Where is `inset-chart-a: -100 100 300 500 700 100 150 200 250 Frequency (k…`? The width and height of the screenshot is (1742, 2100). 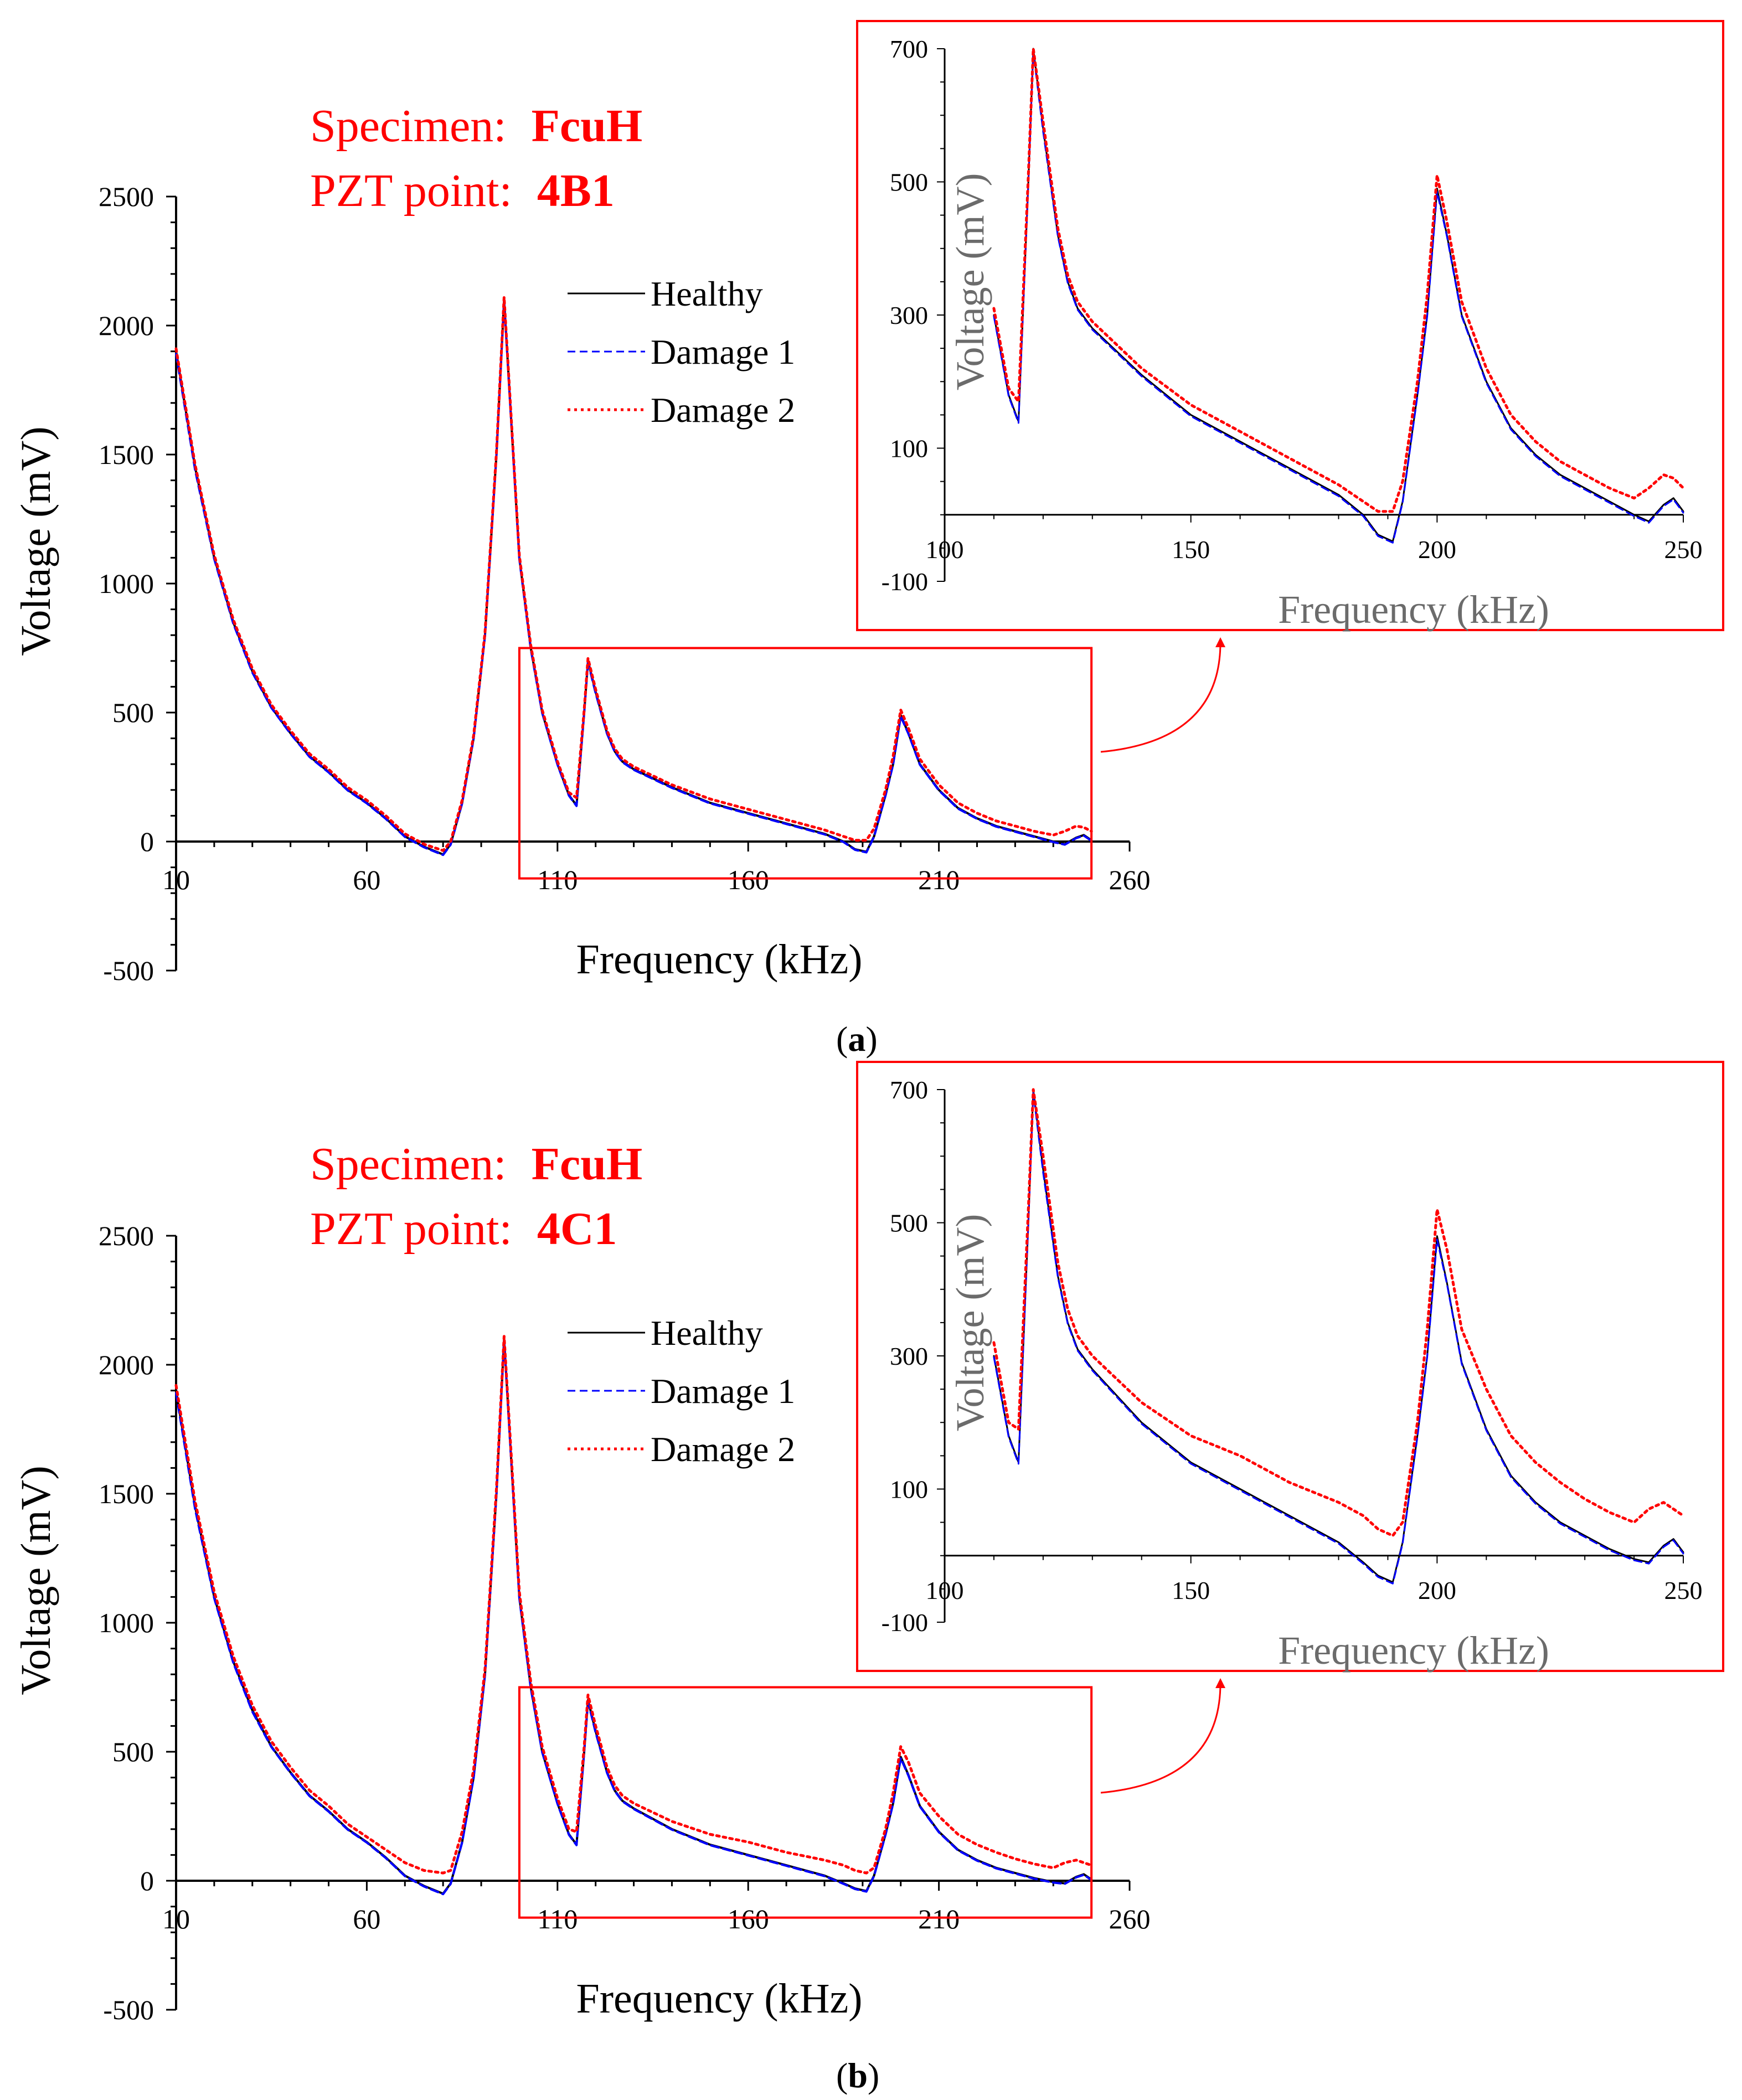
inset-chart-a: -100 100 300 500 700 100 150 200 250 Frequency (k… is located at coordinates (1290, 326).